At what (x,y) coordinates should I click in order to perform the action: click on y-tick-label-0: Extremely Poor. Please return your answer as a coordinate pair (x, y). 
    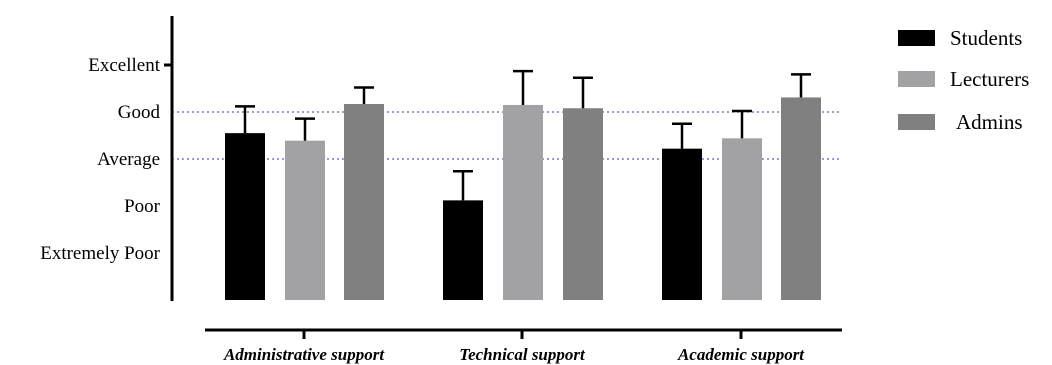
    Looking at the image, I should click on (100, 253).